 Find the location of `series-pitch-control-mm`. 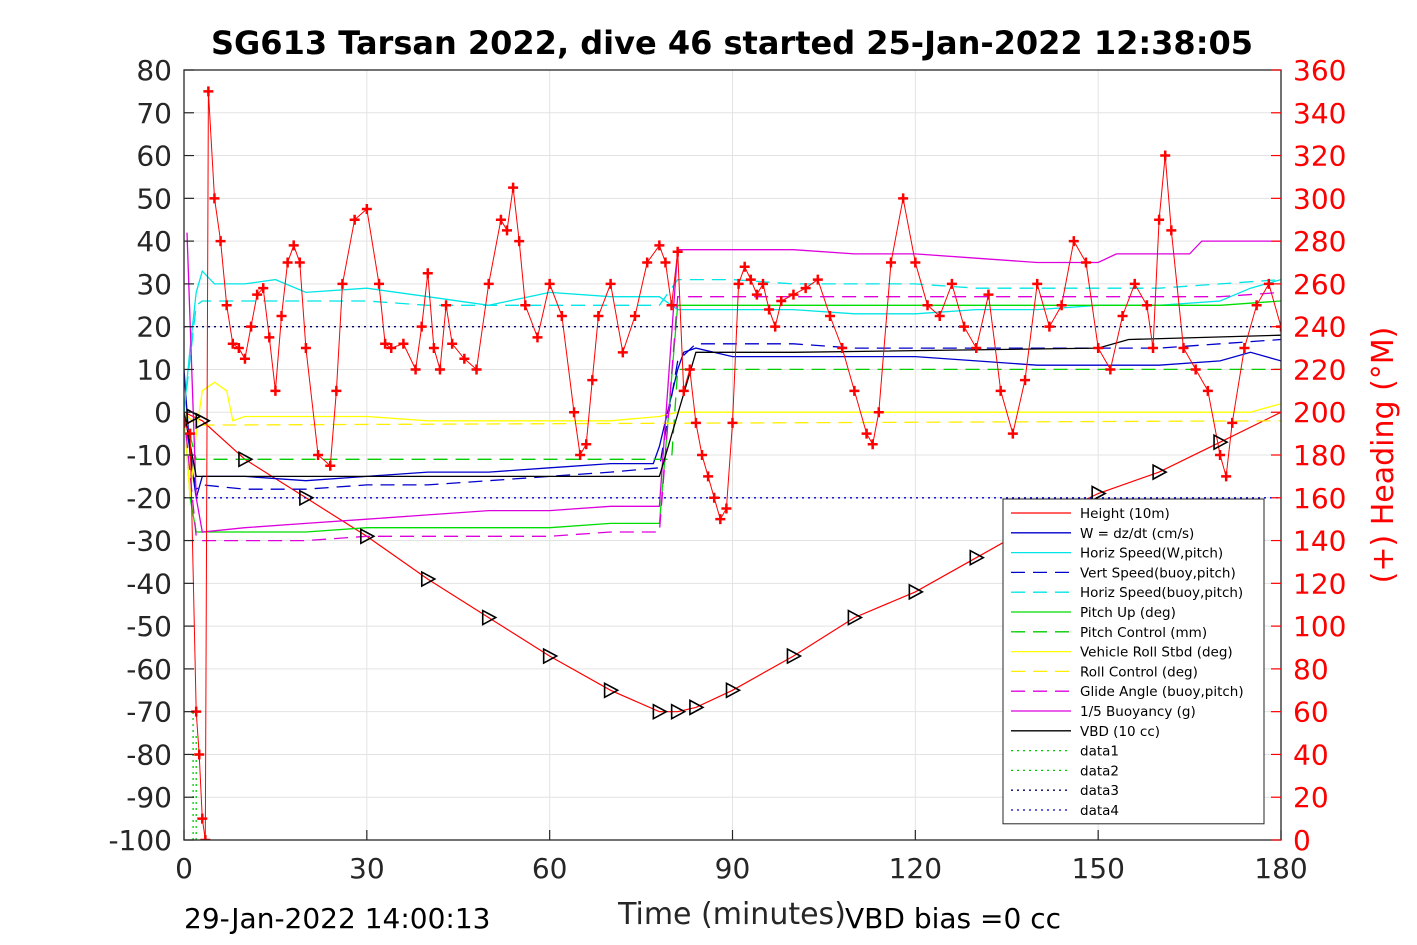

series-pitch-control-mm is located at coordinates (732, 414).